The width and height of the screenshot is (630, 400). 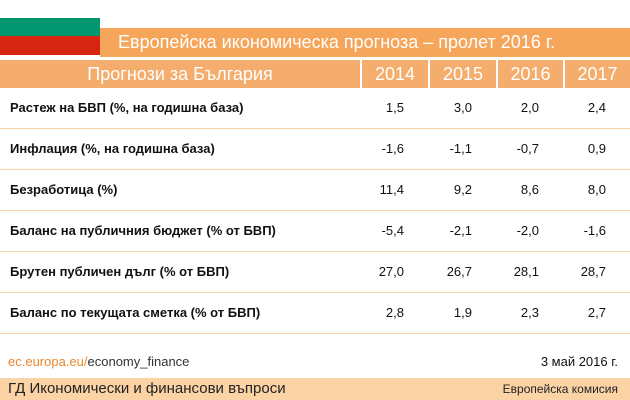 I want to click on column-label: Прогнози за България, so click(x=180, y=74).